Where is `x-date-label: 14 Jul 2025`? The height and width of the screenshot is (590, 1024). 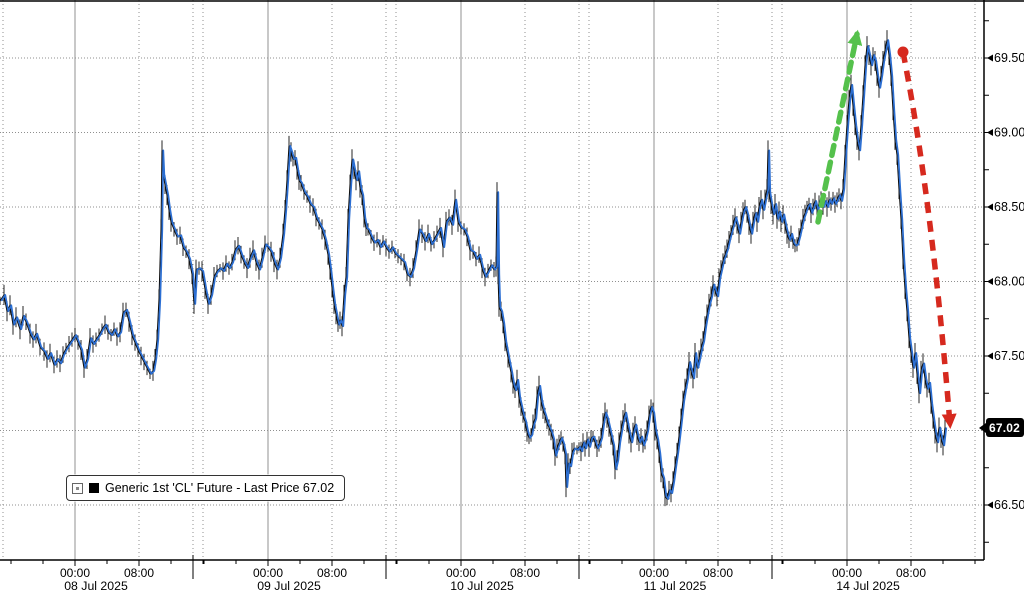
x-date-label: 14 Jul 2025 is located at coordinates (868, 584).